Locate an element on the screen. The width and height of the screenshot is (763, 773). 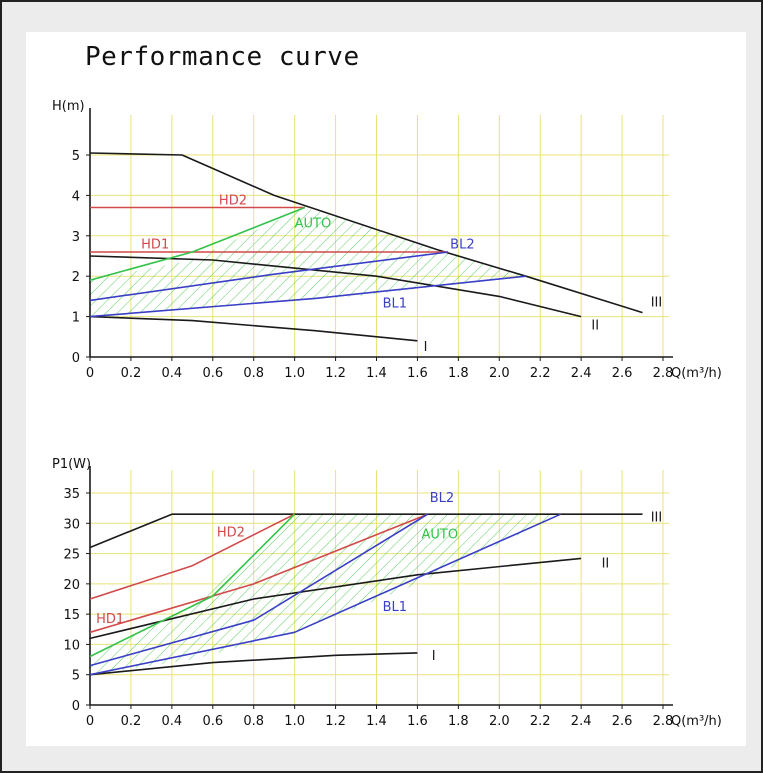
page-title: Performance curve is located at coordinates (222, 57).